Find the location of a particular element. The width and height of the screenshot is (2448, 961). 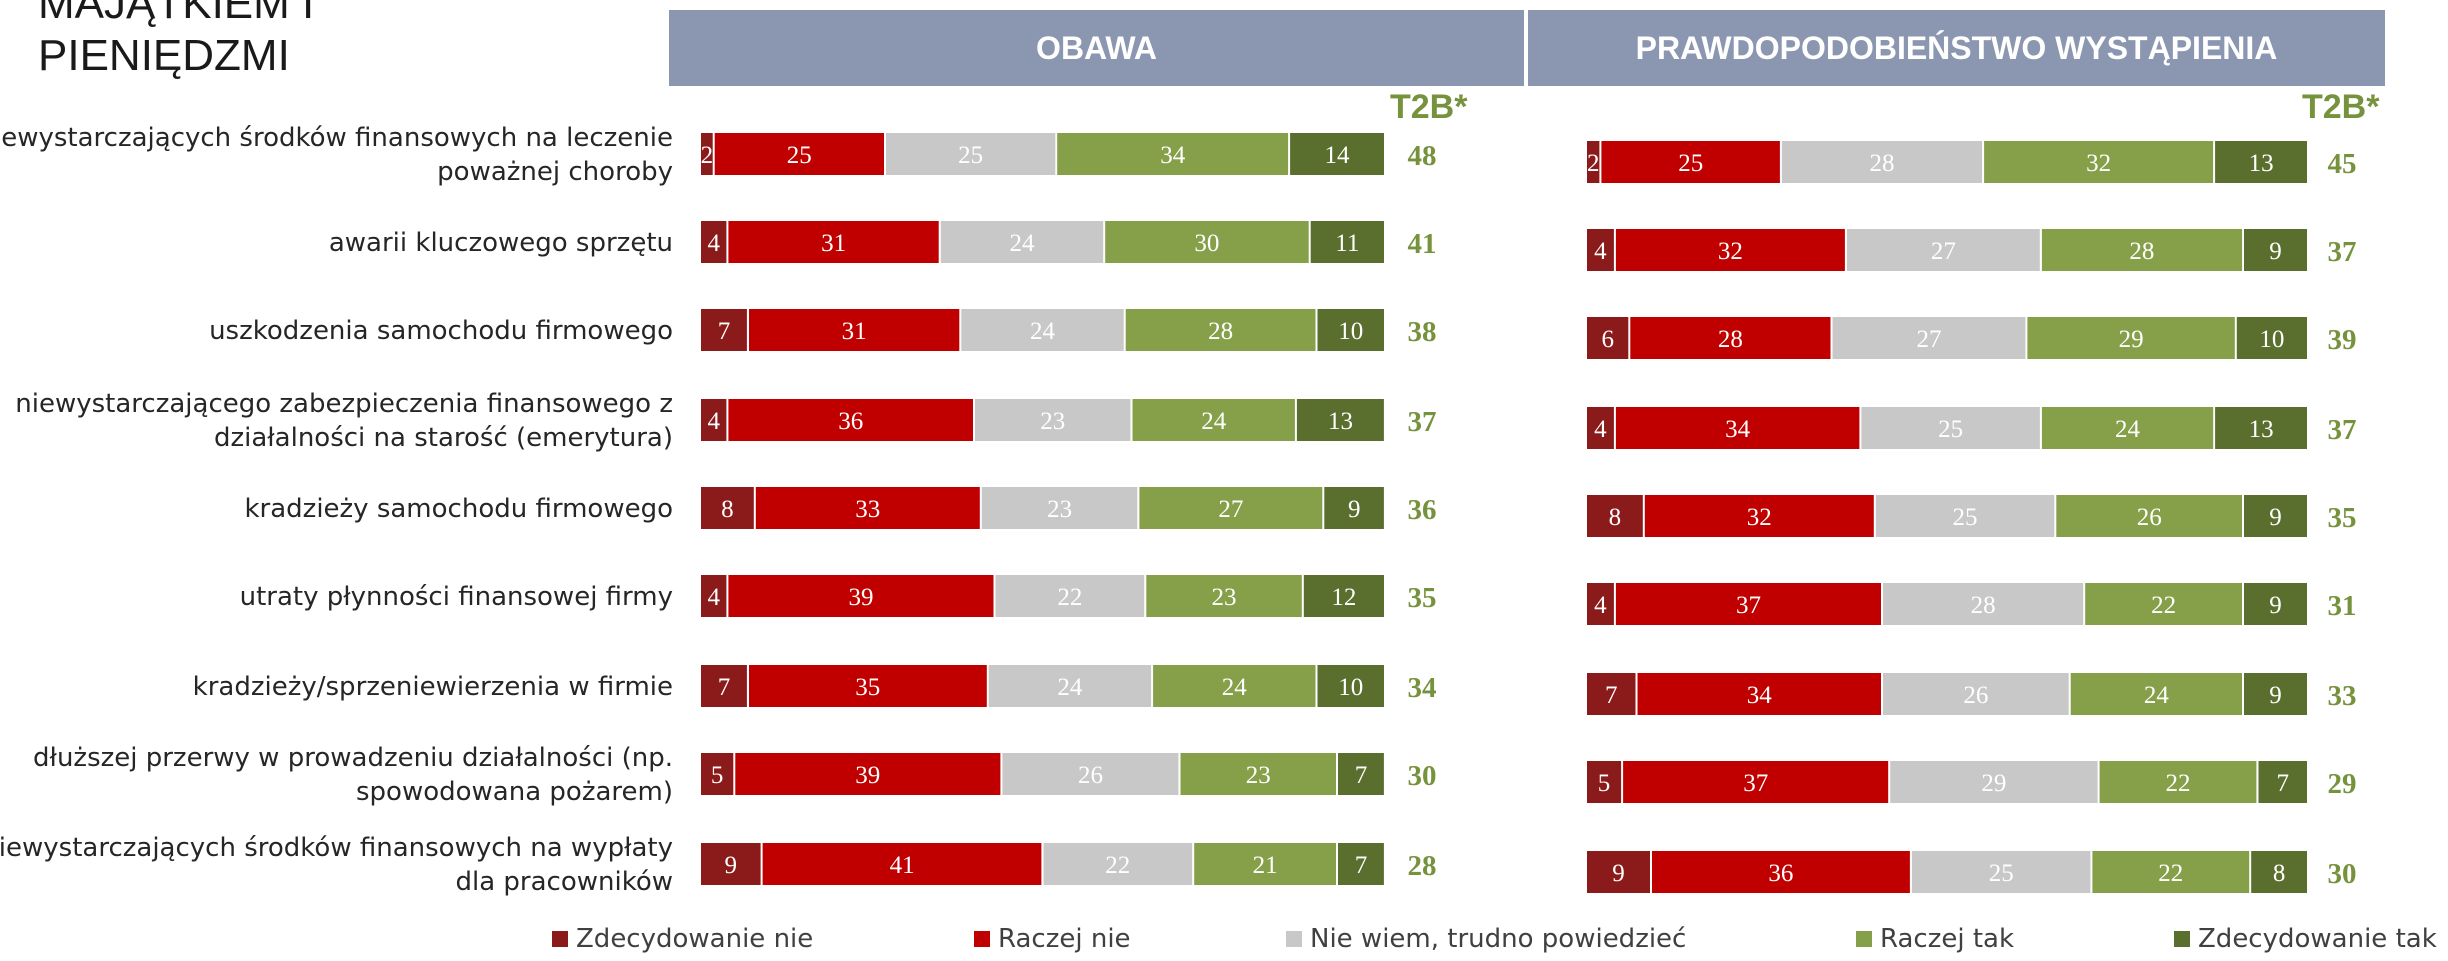

bar-value-label: 21 is located at coordinates (1265, 865).